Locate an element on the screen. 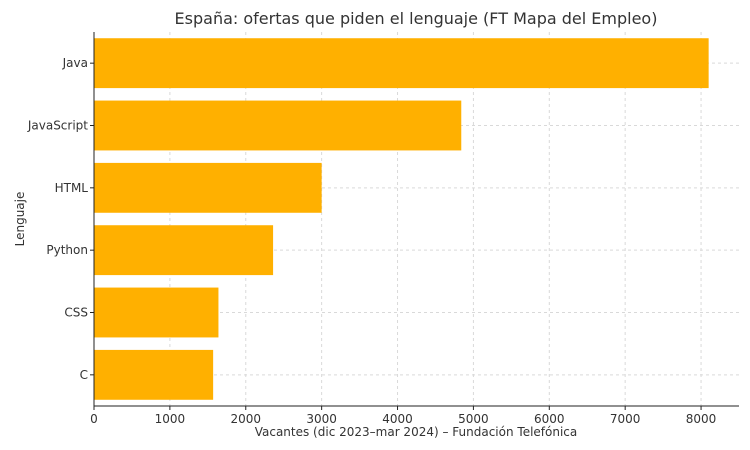 The height and width of the screenshot is (450, 750). y-tick-label: JavaScript is located at coordinates (57, 126).